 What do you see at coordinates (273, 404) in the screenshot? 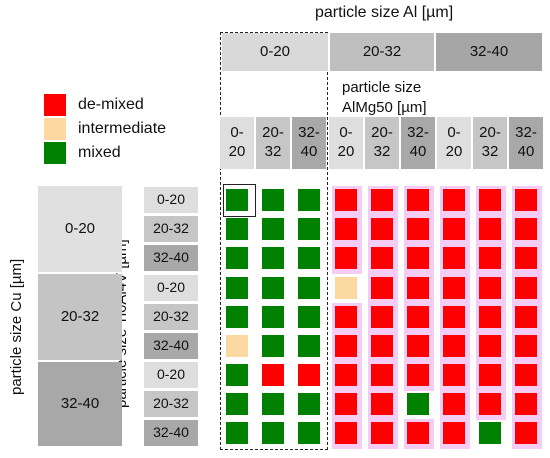
I see `cell-mixed-r7-c1` at bounding box center [273, 404].